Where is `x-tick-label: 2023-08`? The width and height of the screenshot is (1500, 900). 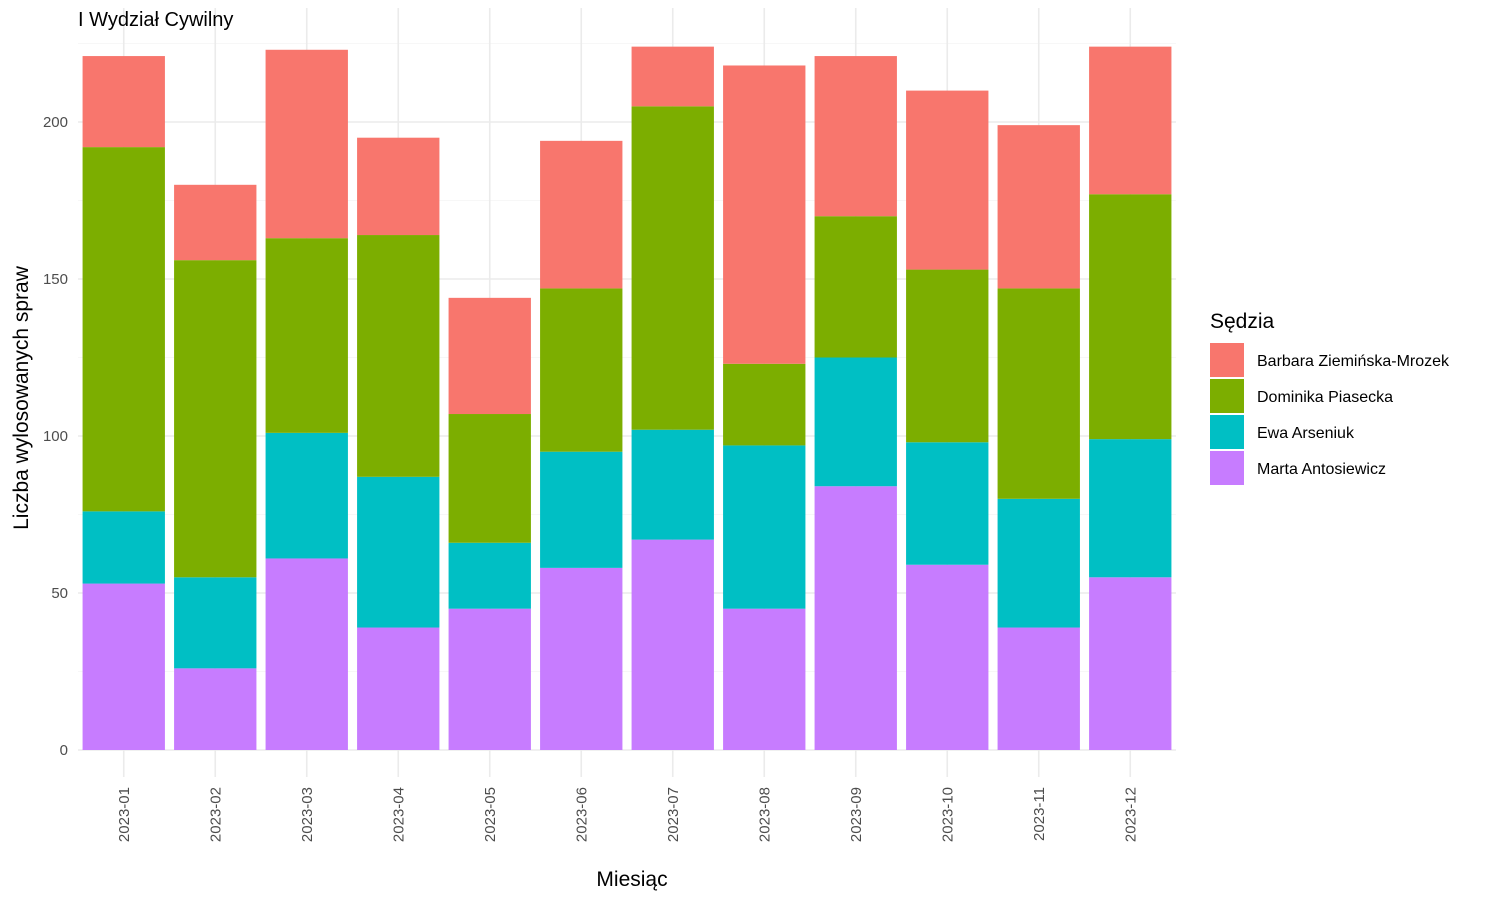 x-tick-label: 2023-08 is located at coordinates (764, 814).